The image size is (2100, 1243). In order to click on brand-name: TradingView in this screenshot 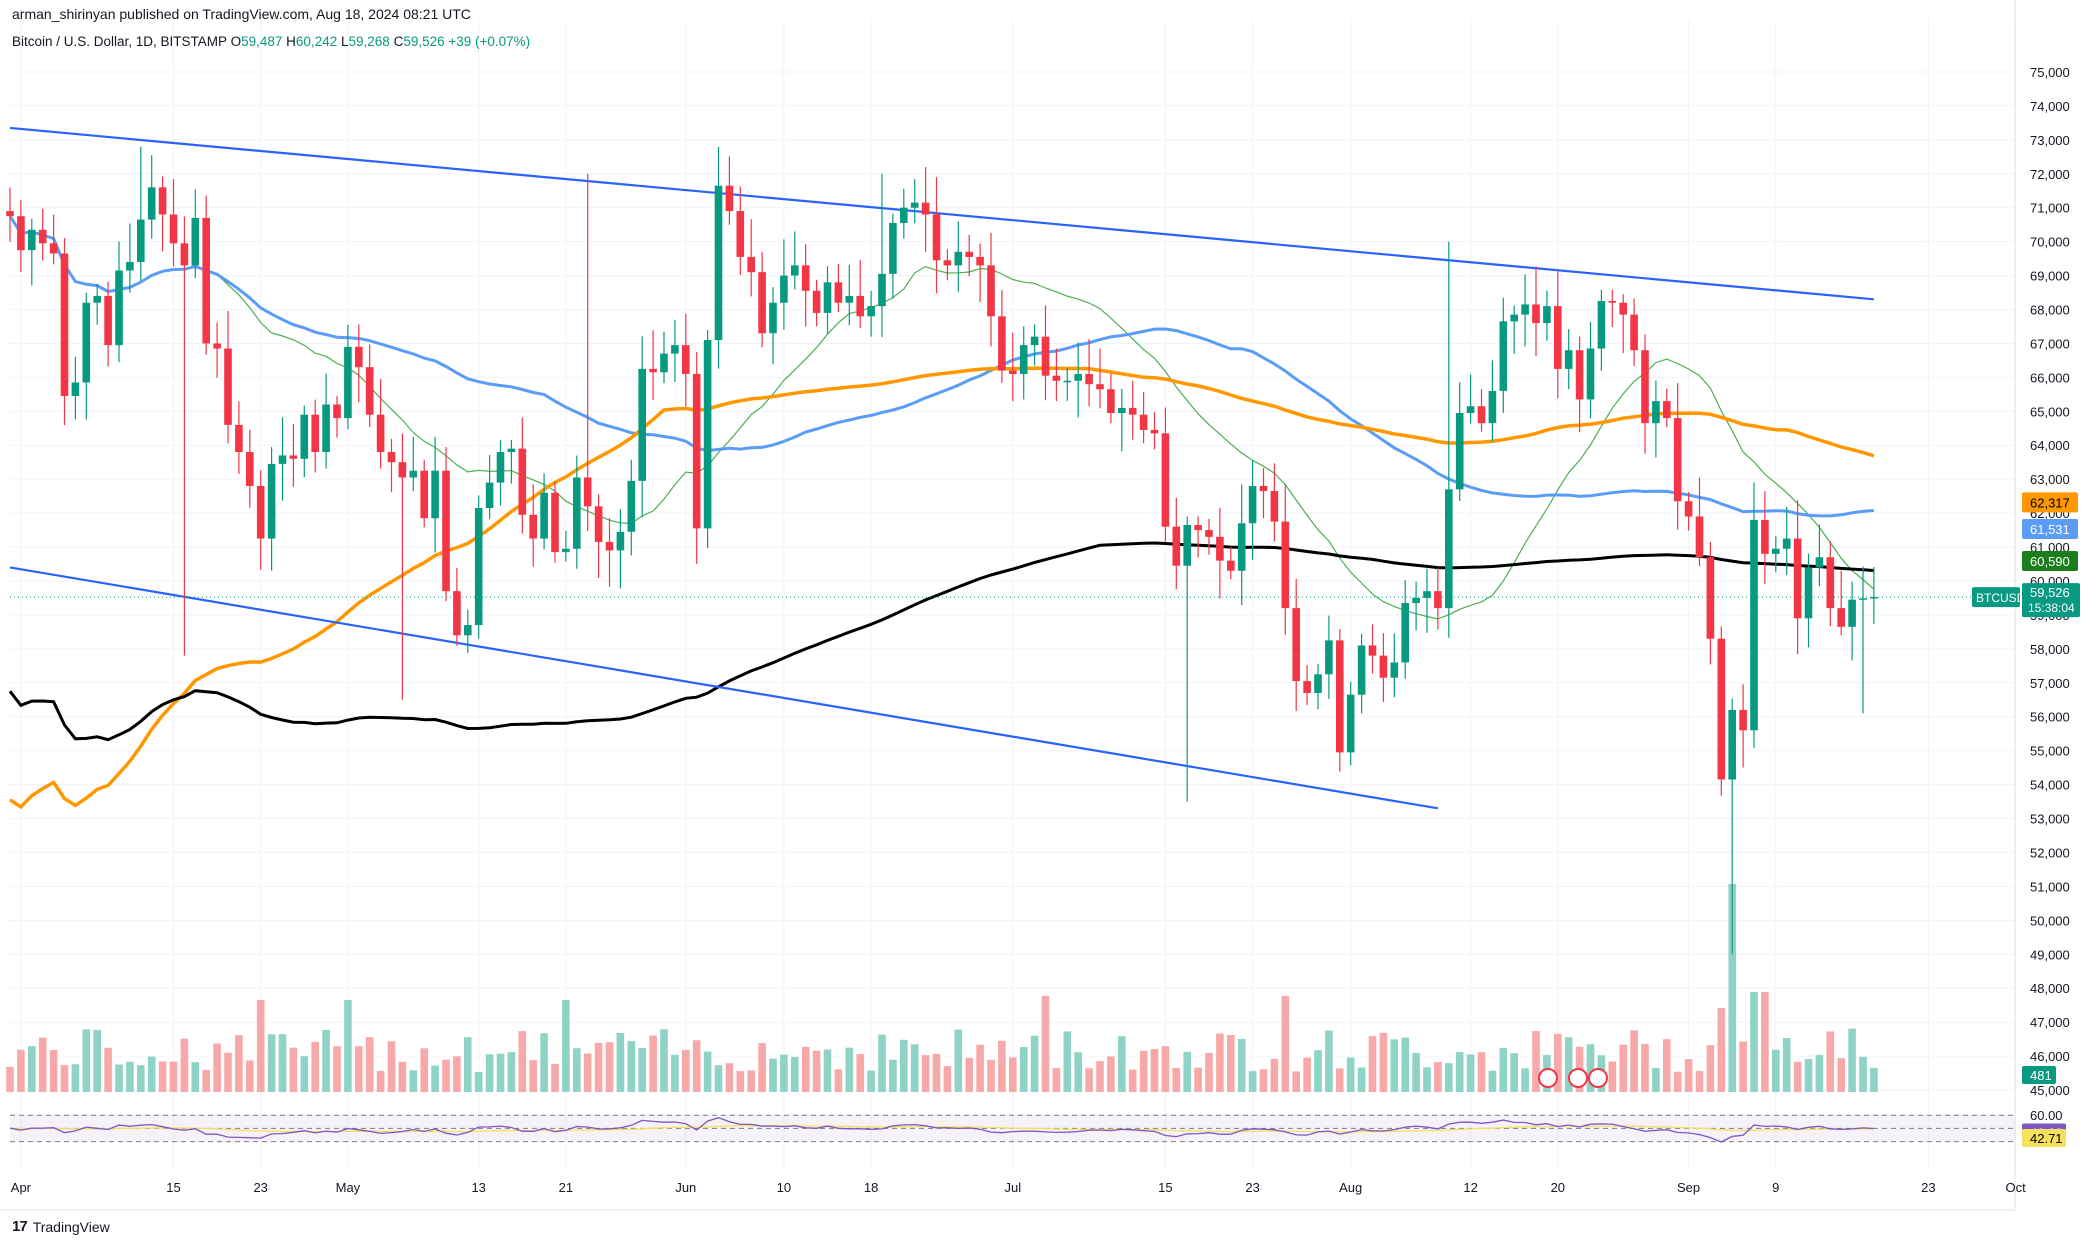, I will do `click(71, 1226)`.